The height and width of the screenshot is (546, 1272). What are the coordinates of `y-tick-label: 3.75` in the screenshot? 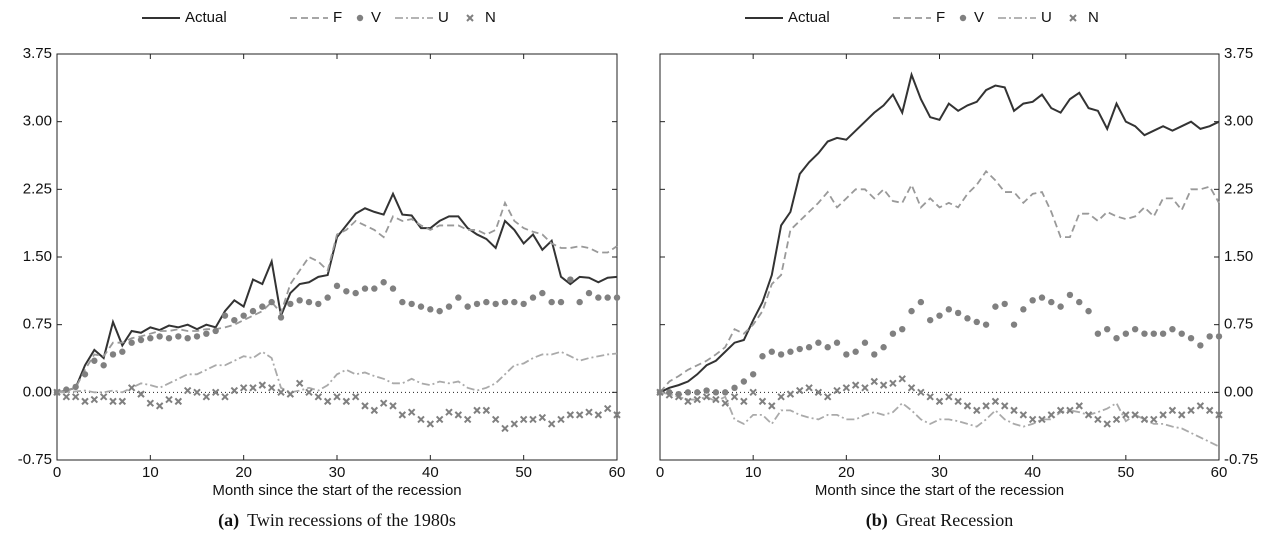 It's located at (1238, 53).